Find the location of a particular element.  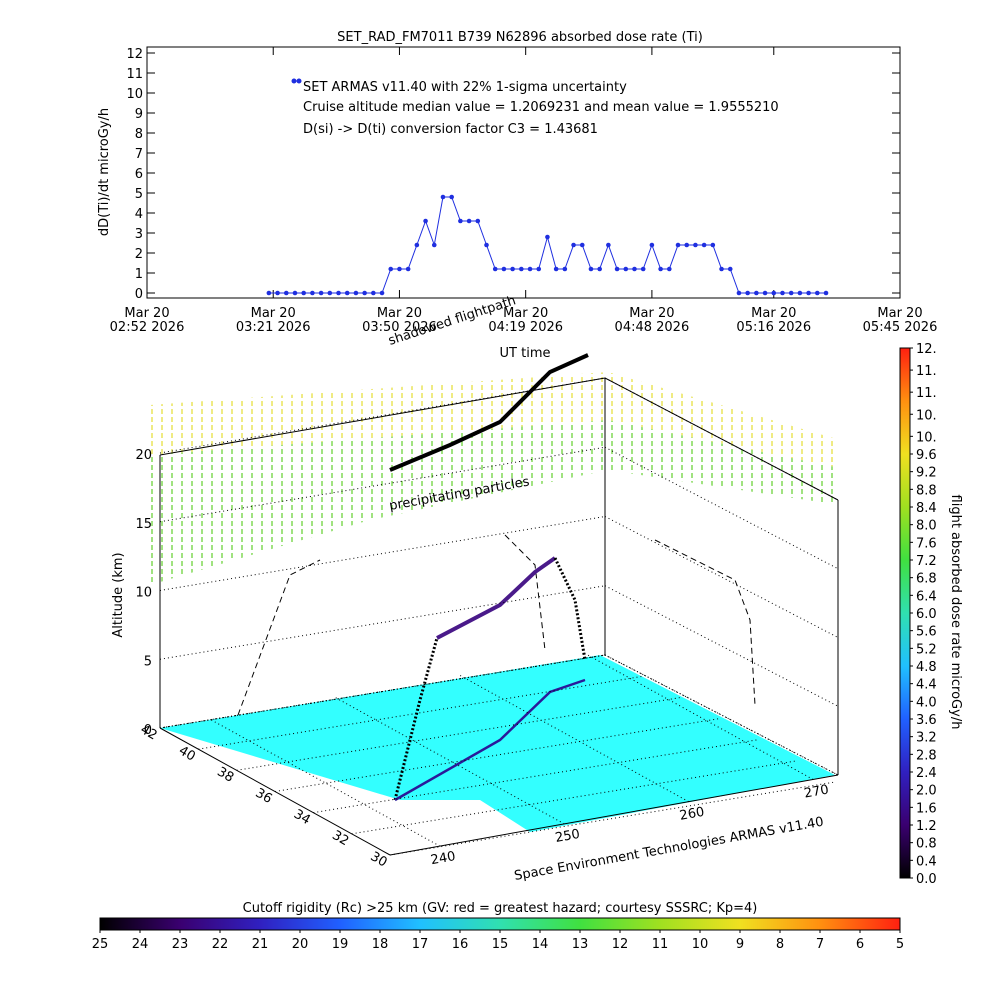

z-tick-label: 0 is located at coordinates (148, 730).